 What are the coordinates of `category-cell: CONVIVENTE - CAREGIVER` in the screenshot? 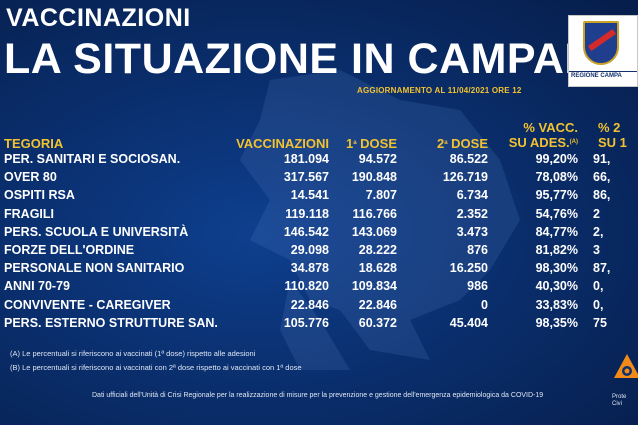 It's located at (87, 304).